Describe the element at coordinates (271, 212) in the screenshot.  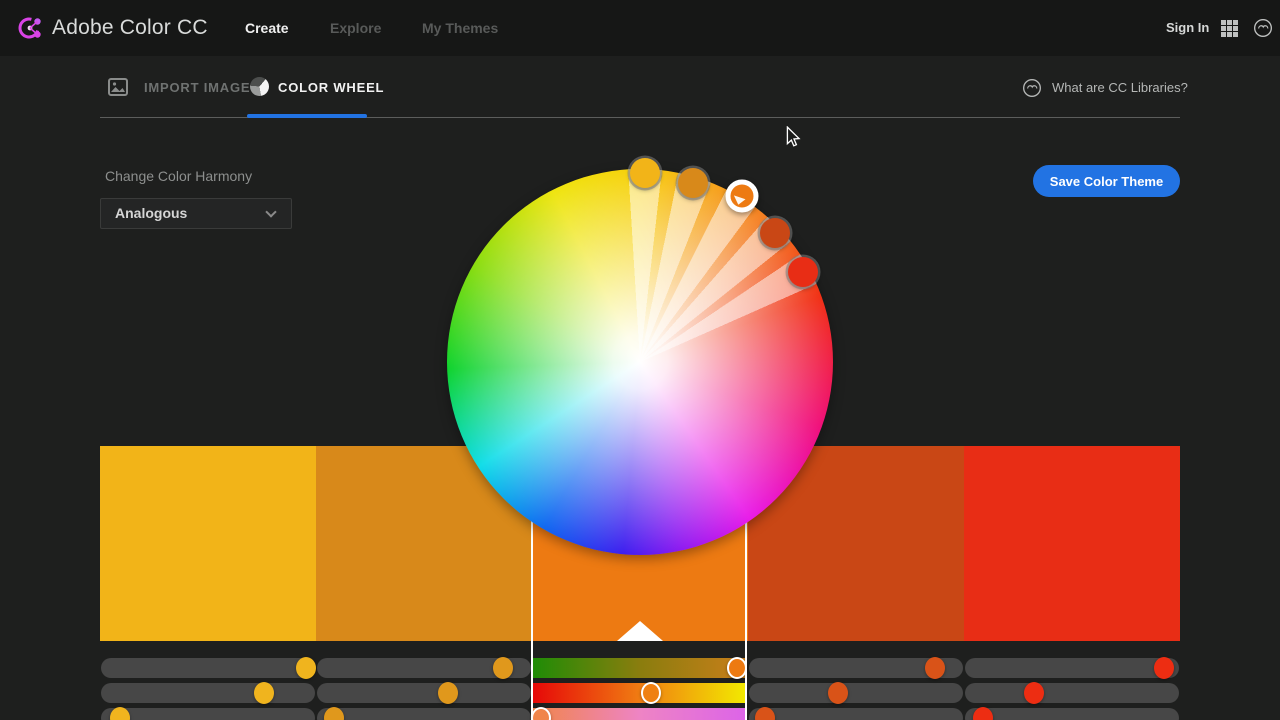
I see `chevron-down-icon` at that location.